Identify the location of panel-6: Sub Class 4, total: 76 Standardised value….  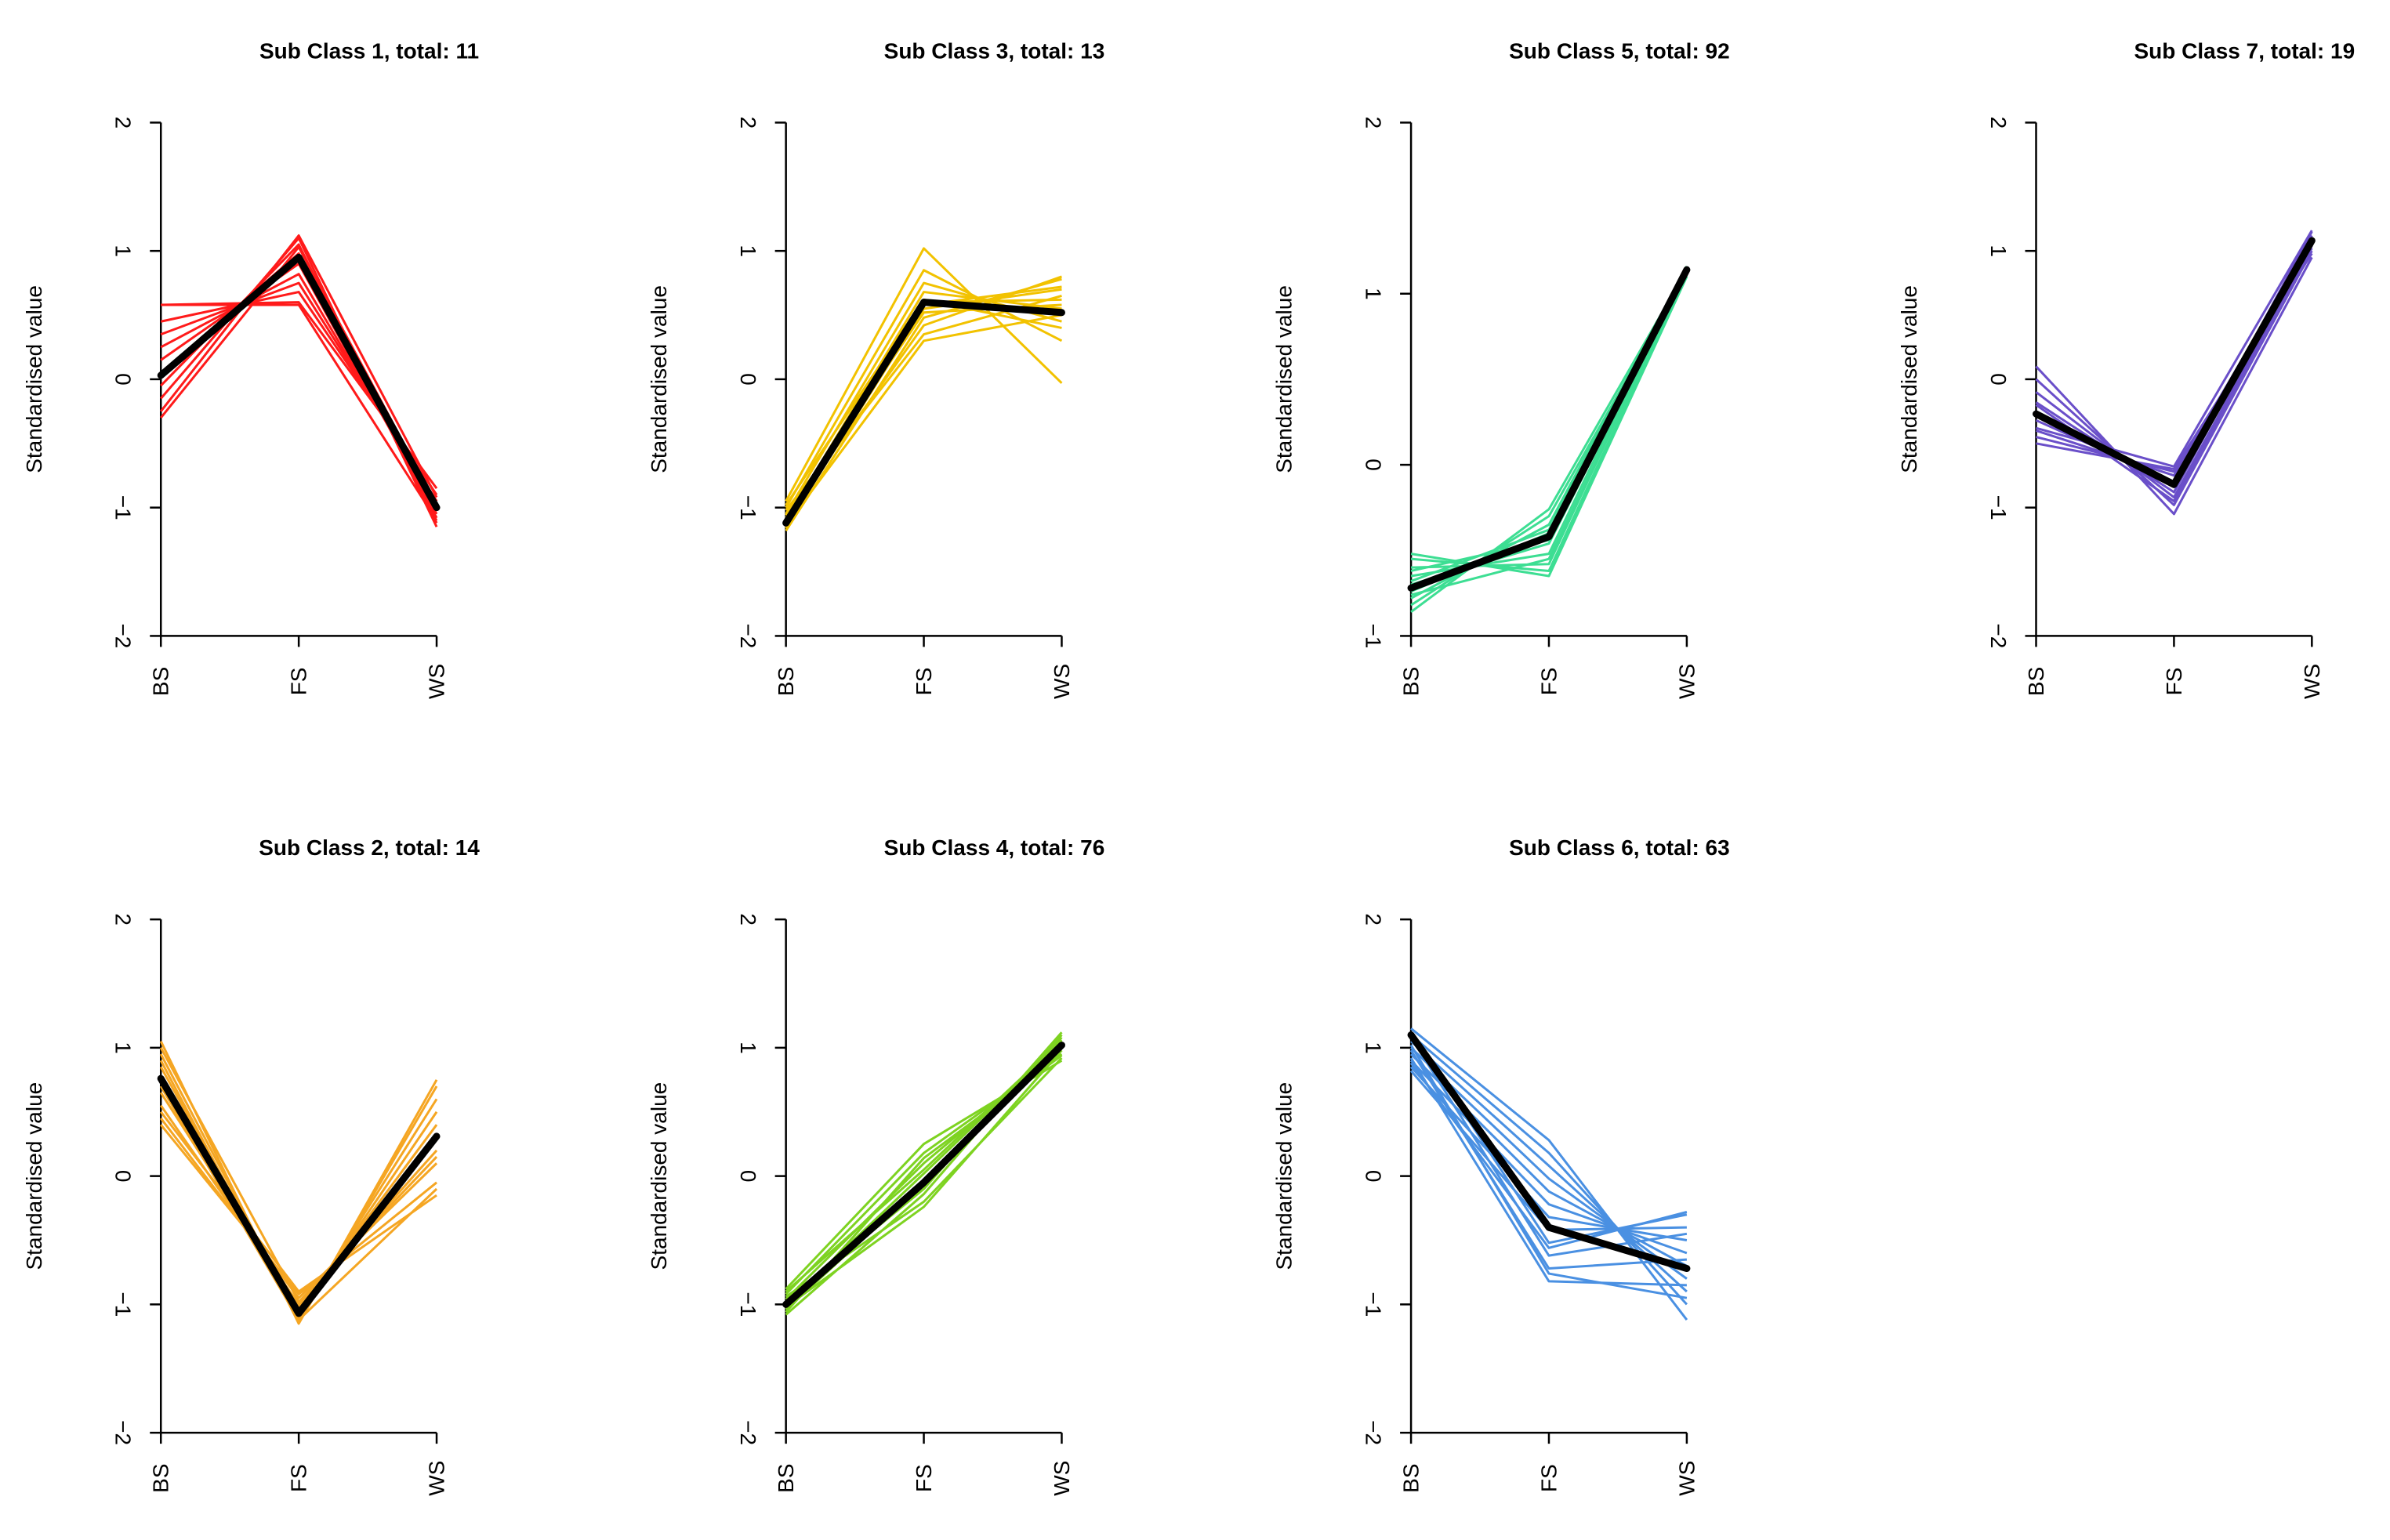
(875, 1165).